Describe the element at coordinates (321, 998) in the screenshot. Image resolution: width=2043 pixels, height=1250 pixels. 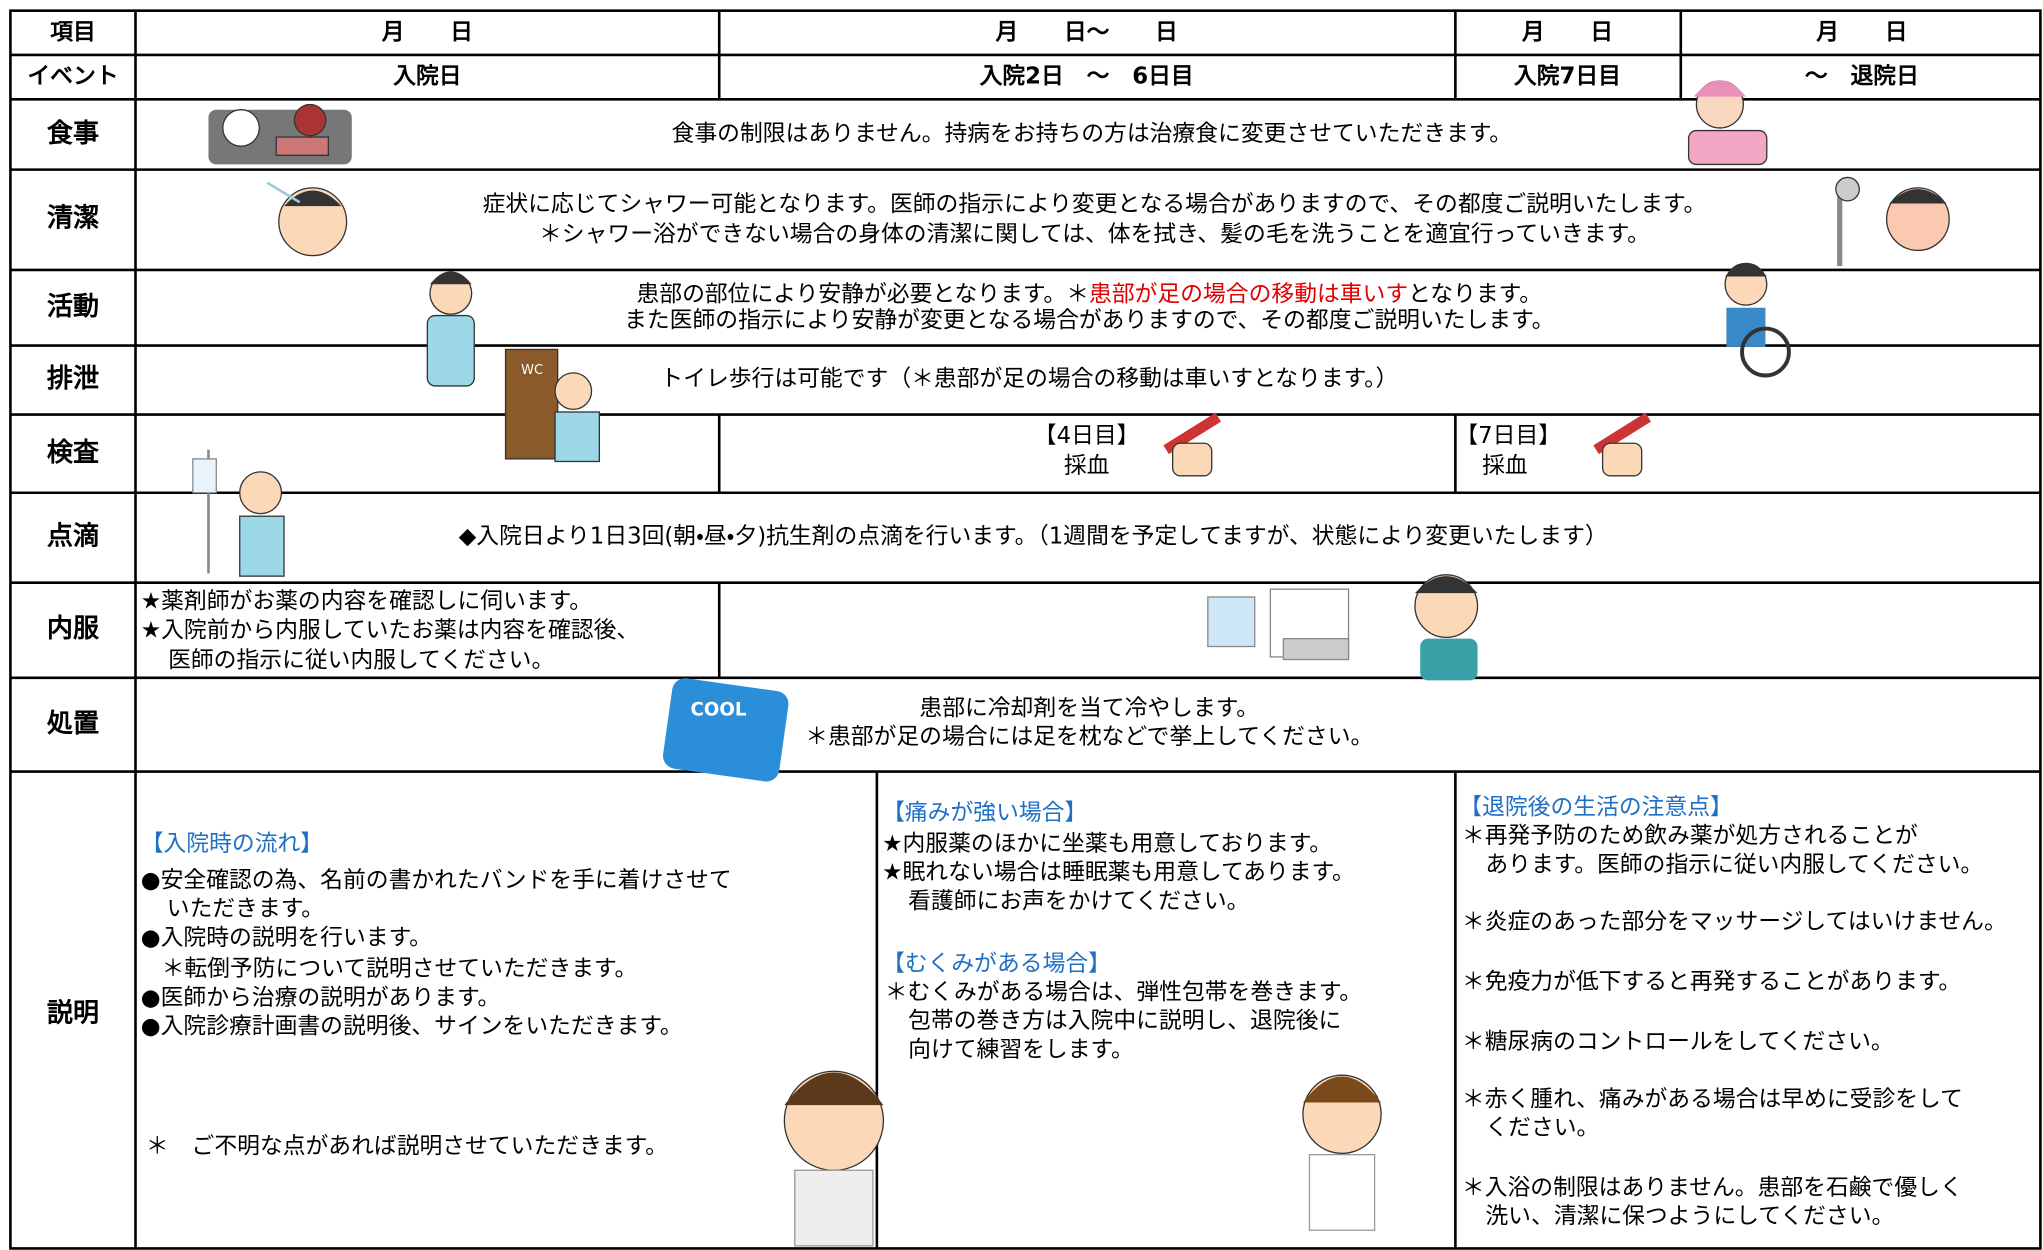
I see `cell-text: ●医師から治療の説明があります。` at that location.